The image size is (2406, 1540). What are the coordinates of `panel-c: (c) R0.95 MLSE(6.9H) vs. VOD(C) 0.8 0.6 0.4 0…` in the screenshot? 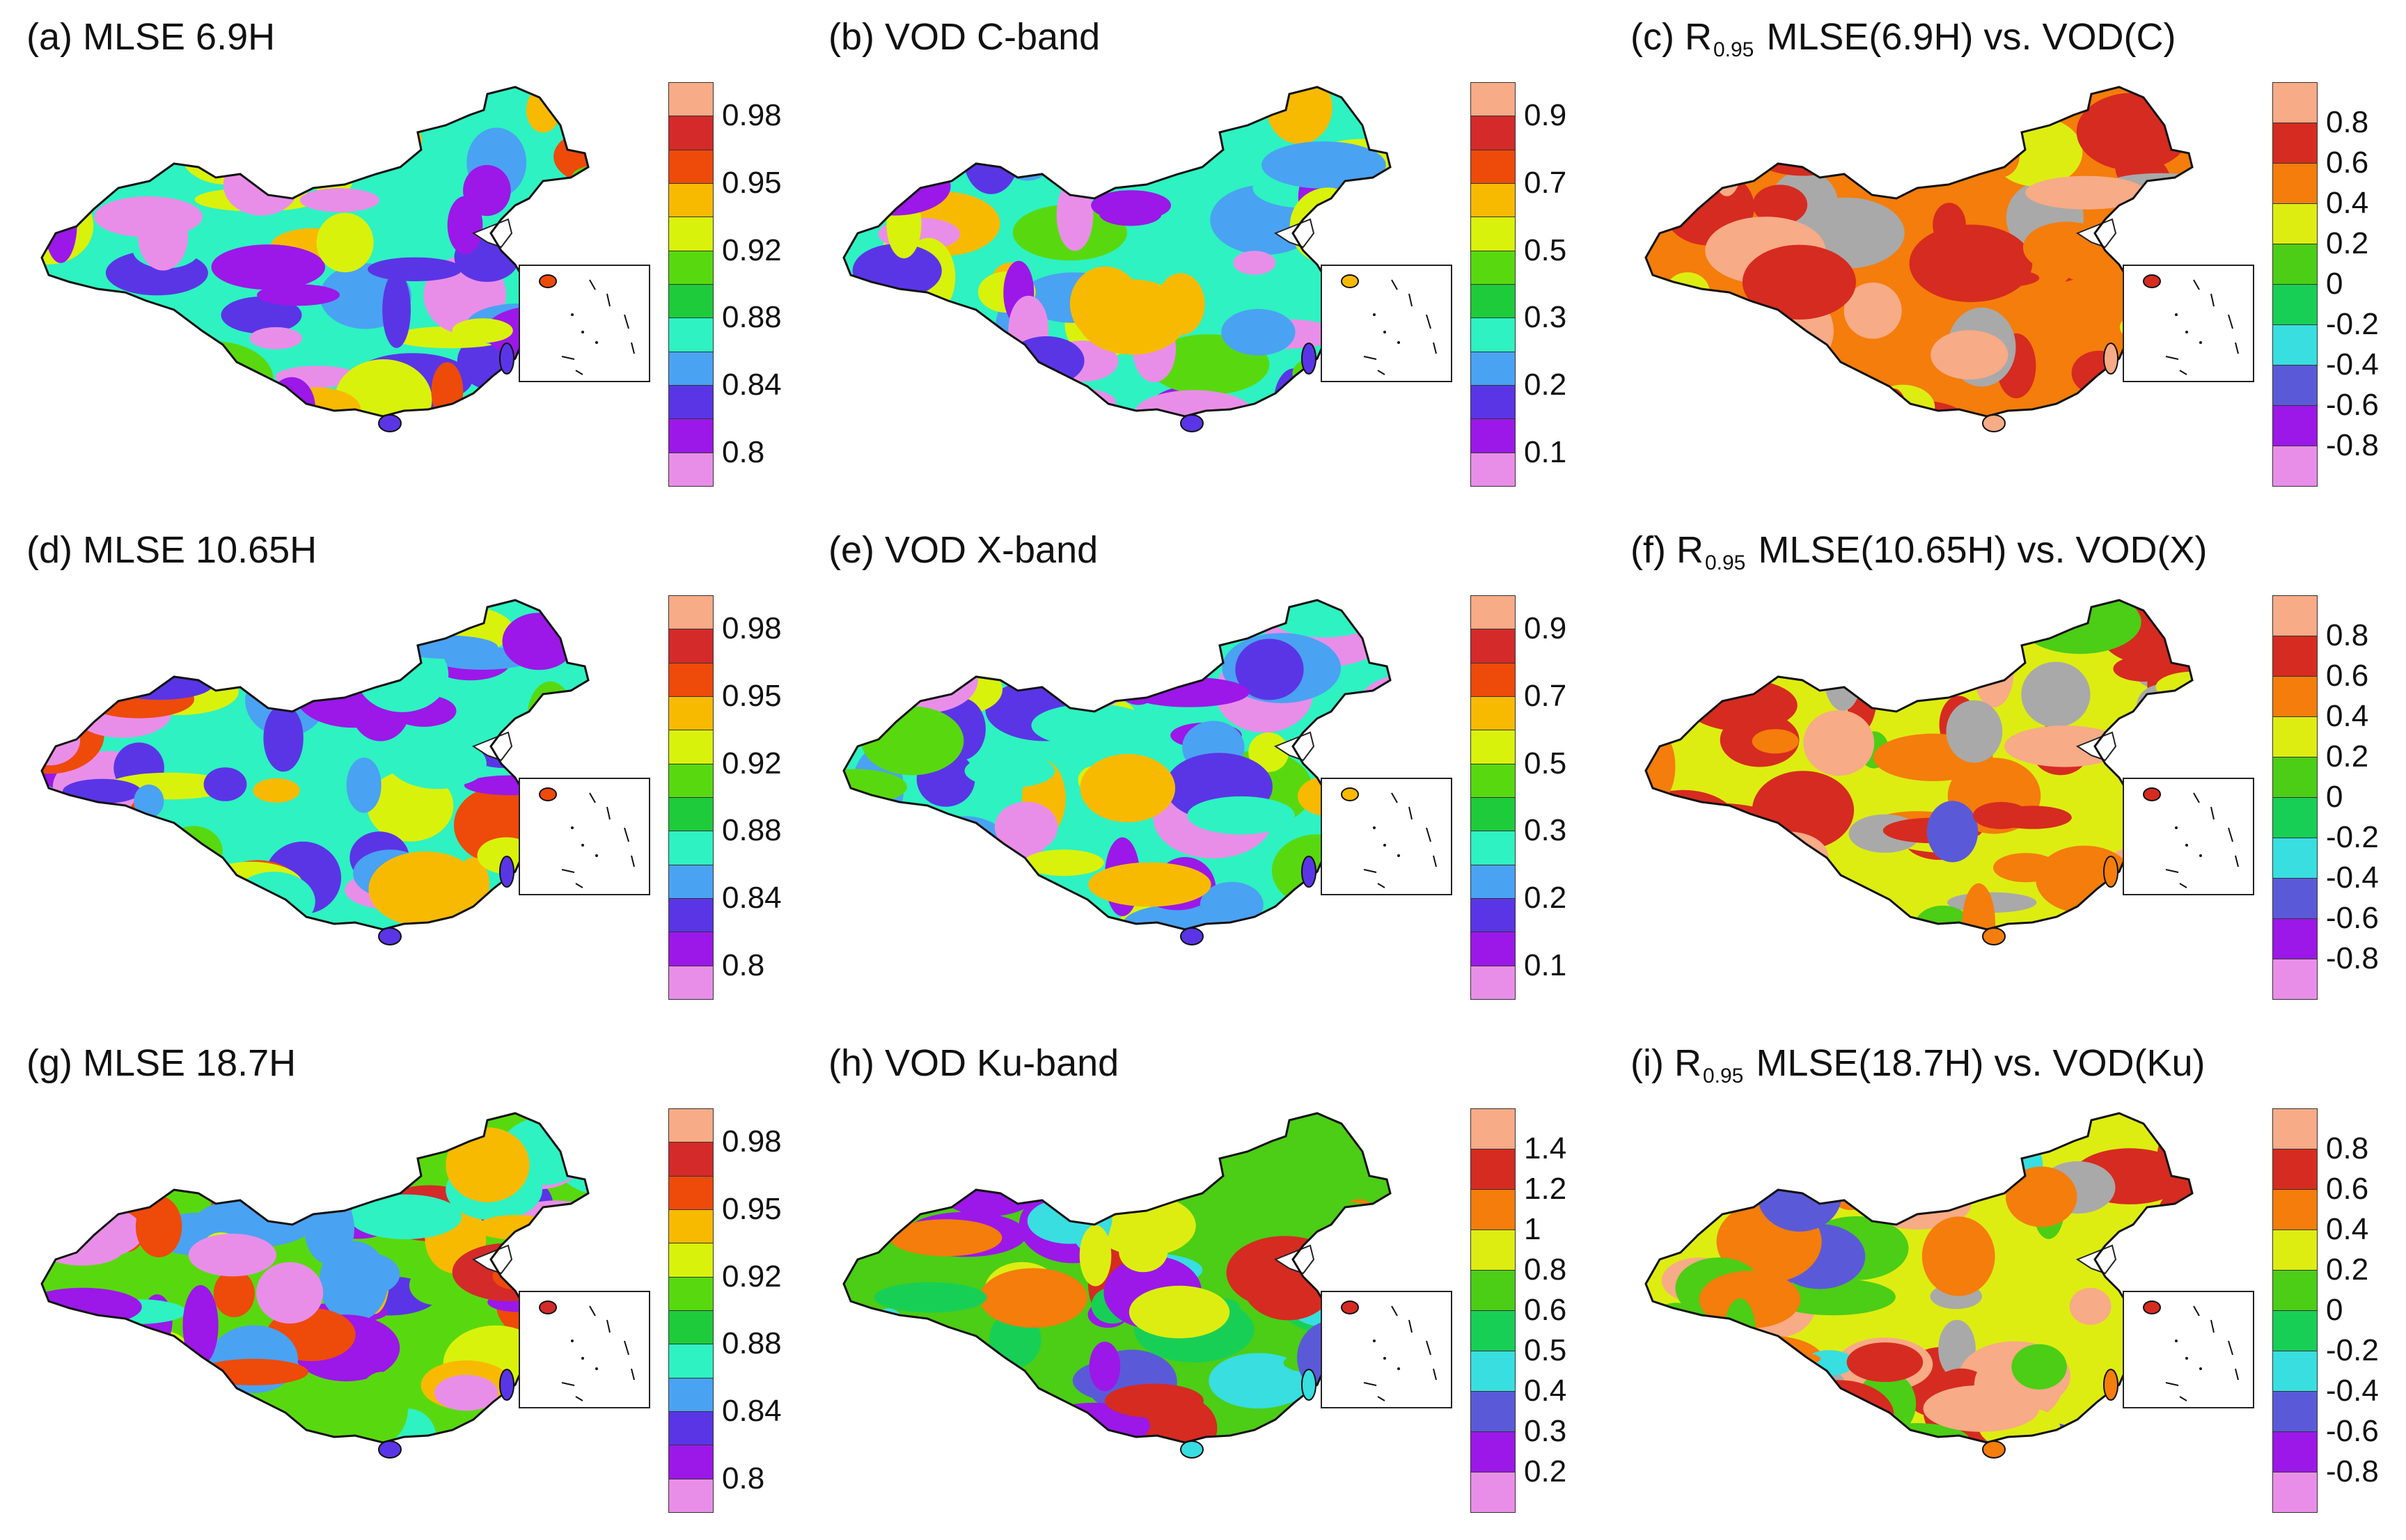 It's located at (2005, 256).